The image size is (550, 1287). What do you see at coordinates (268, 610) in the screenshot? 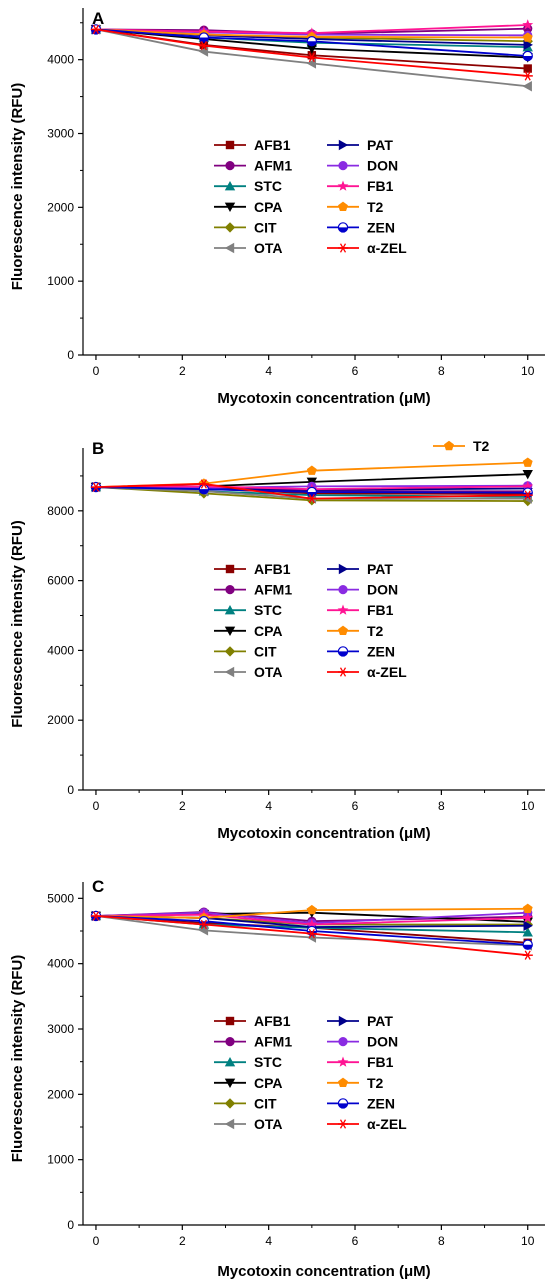
I see `legend-label: STC` at bounding box center [268, 610].